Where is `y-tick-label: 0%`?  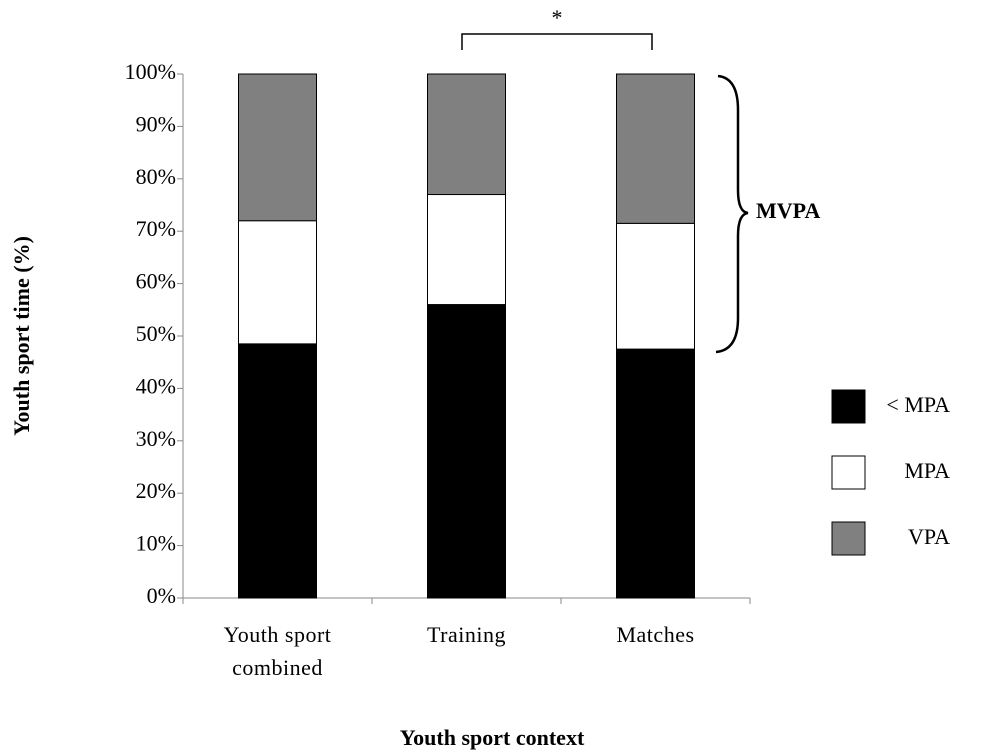 y-tick-label: 0% is located at coordinates (161, 595).